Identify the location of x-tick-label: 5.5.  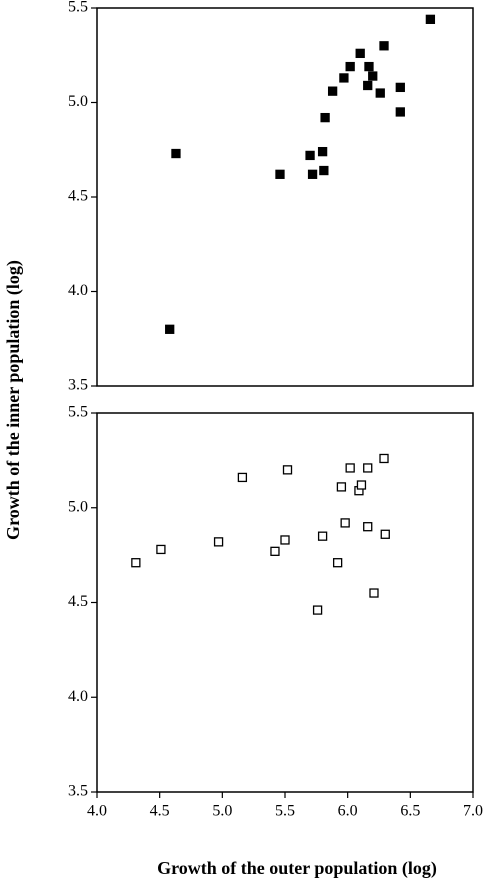
(285, 811).